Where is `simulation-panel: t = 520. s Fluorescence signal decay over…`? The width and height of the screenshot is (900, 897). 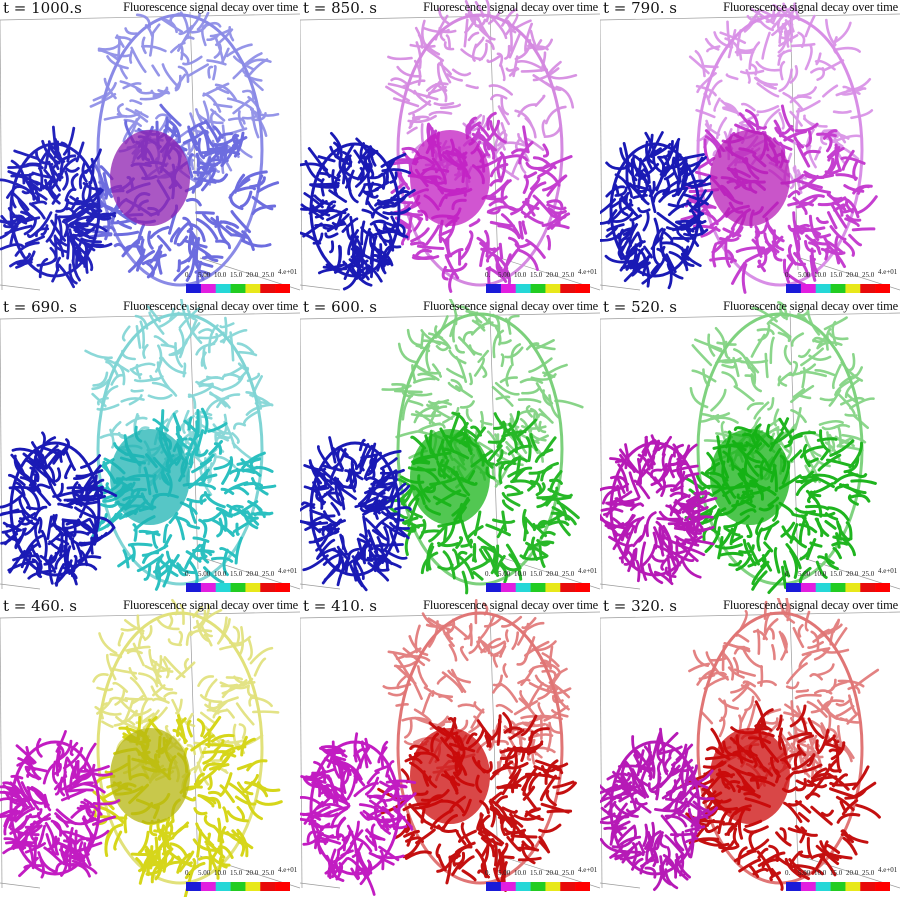
simulation-panel: t = 520. s Fluorescence signal decay over… is located at coordinates (750, 448).